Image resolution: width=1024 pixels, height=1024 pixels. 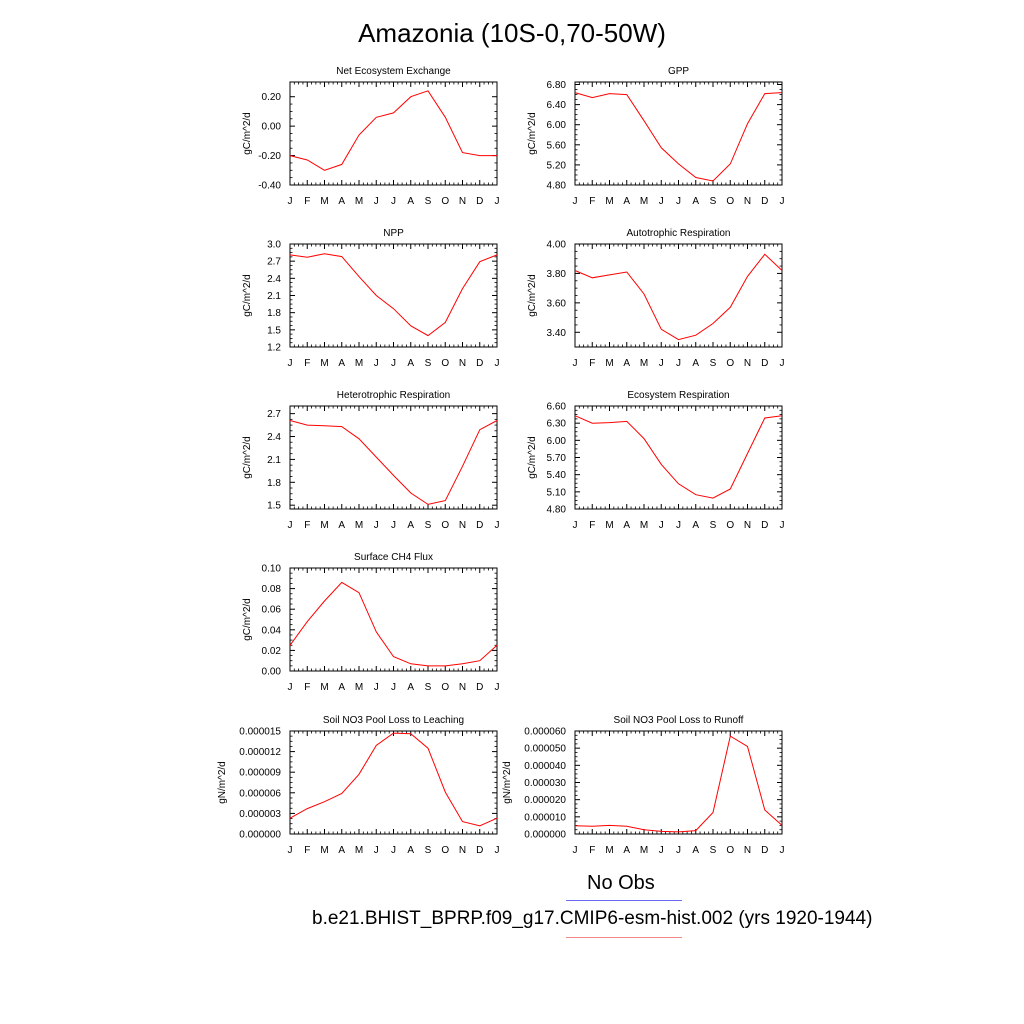 I want to click on panel-4-ylabel: gC/m^2/d, so click(x=247, y=457).